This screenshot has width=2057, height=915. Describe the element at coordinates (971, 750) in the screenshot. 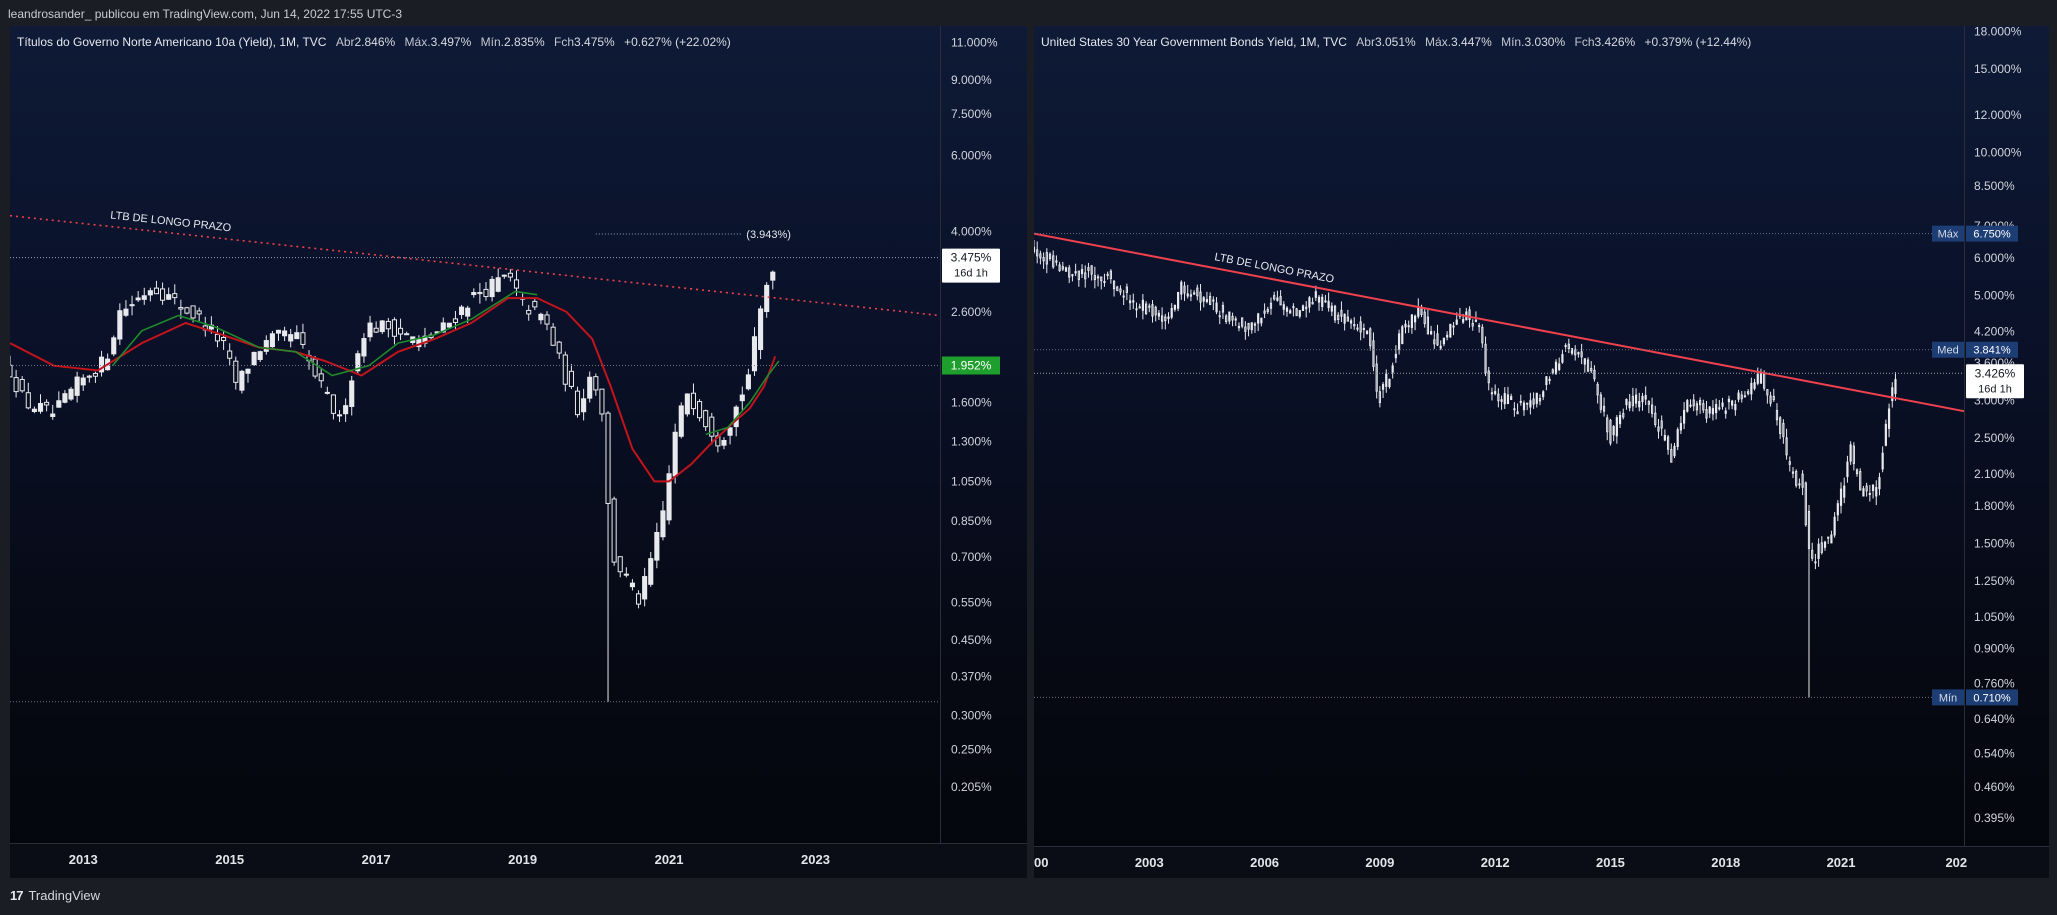

I see `y-tick-label: 0.250%` at that location.